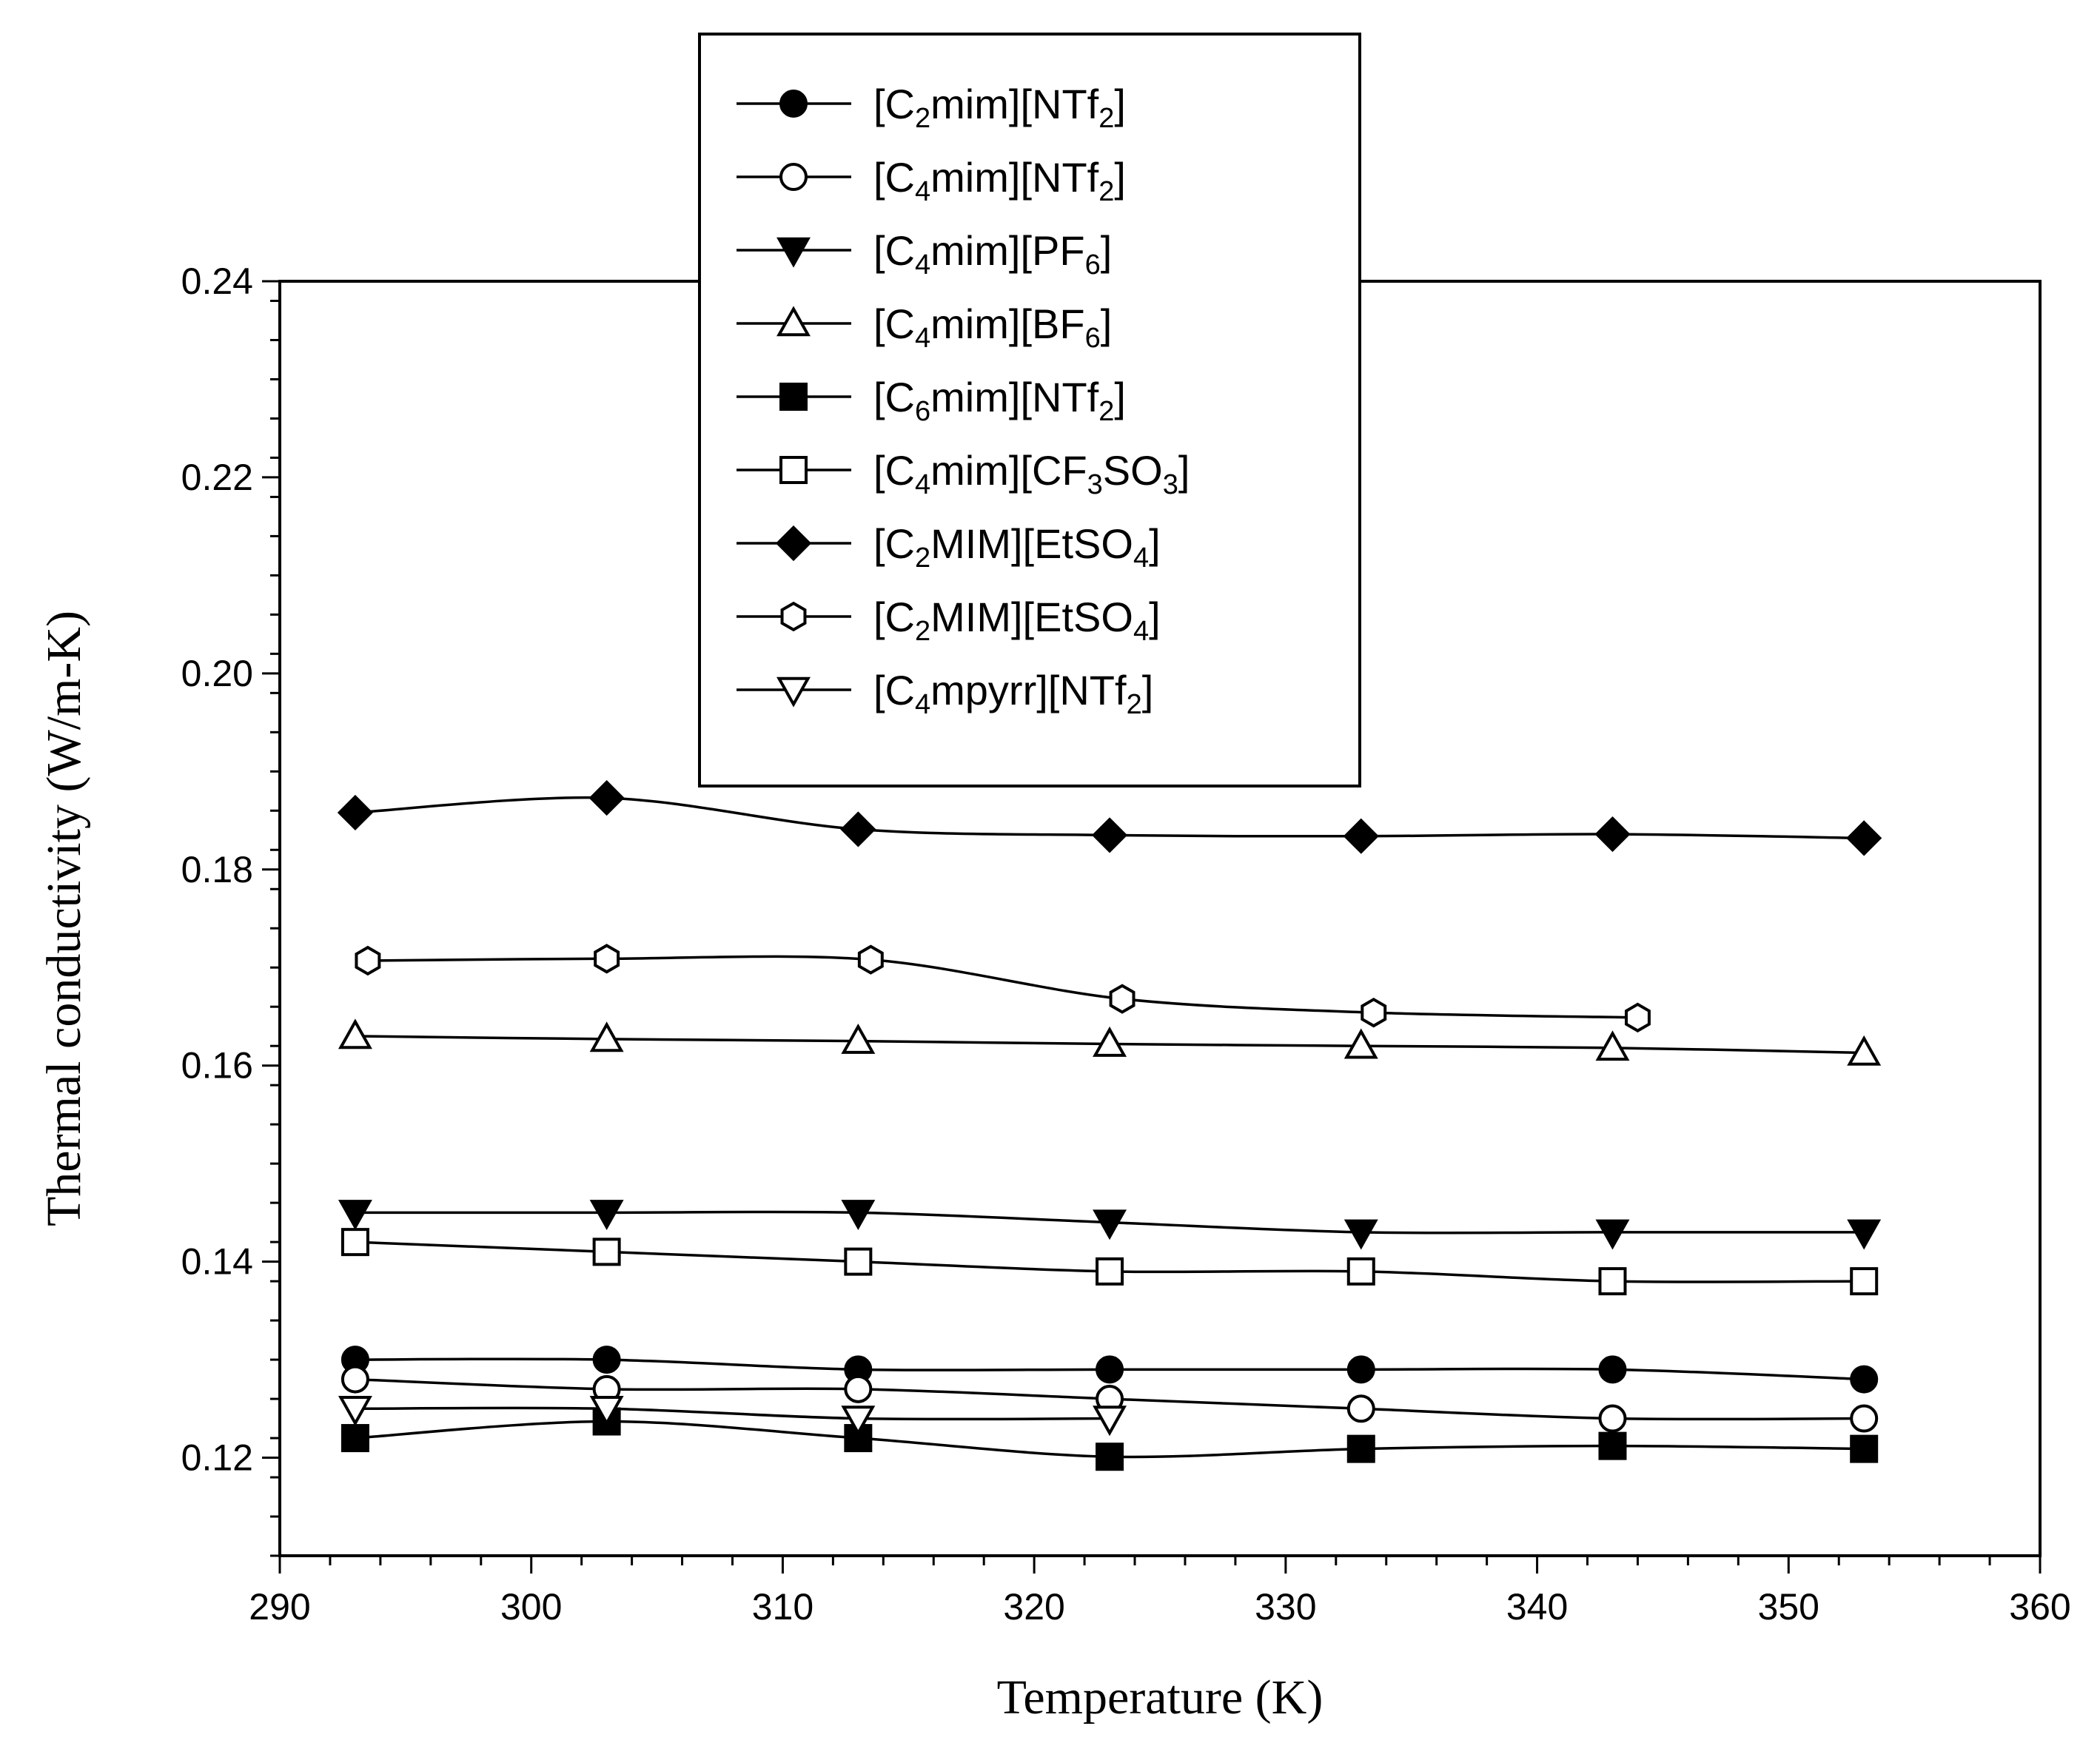  Describe the element at coordinates (217, 1458) in the screenshot. I see `y-tick-label: 0.12` at that location.